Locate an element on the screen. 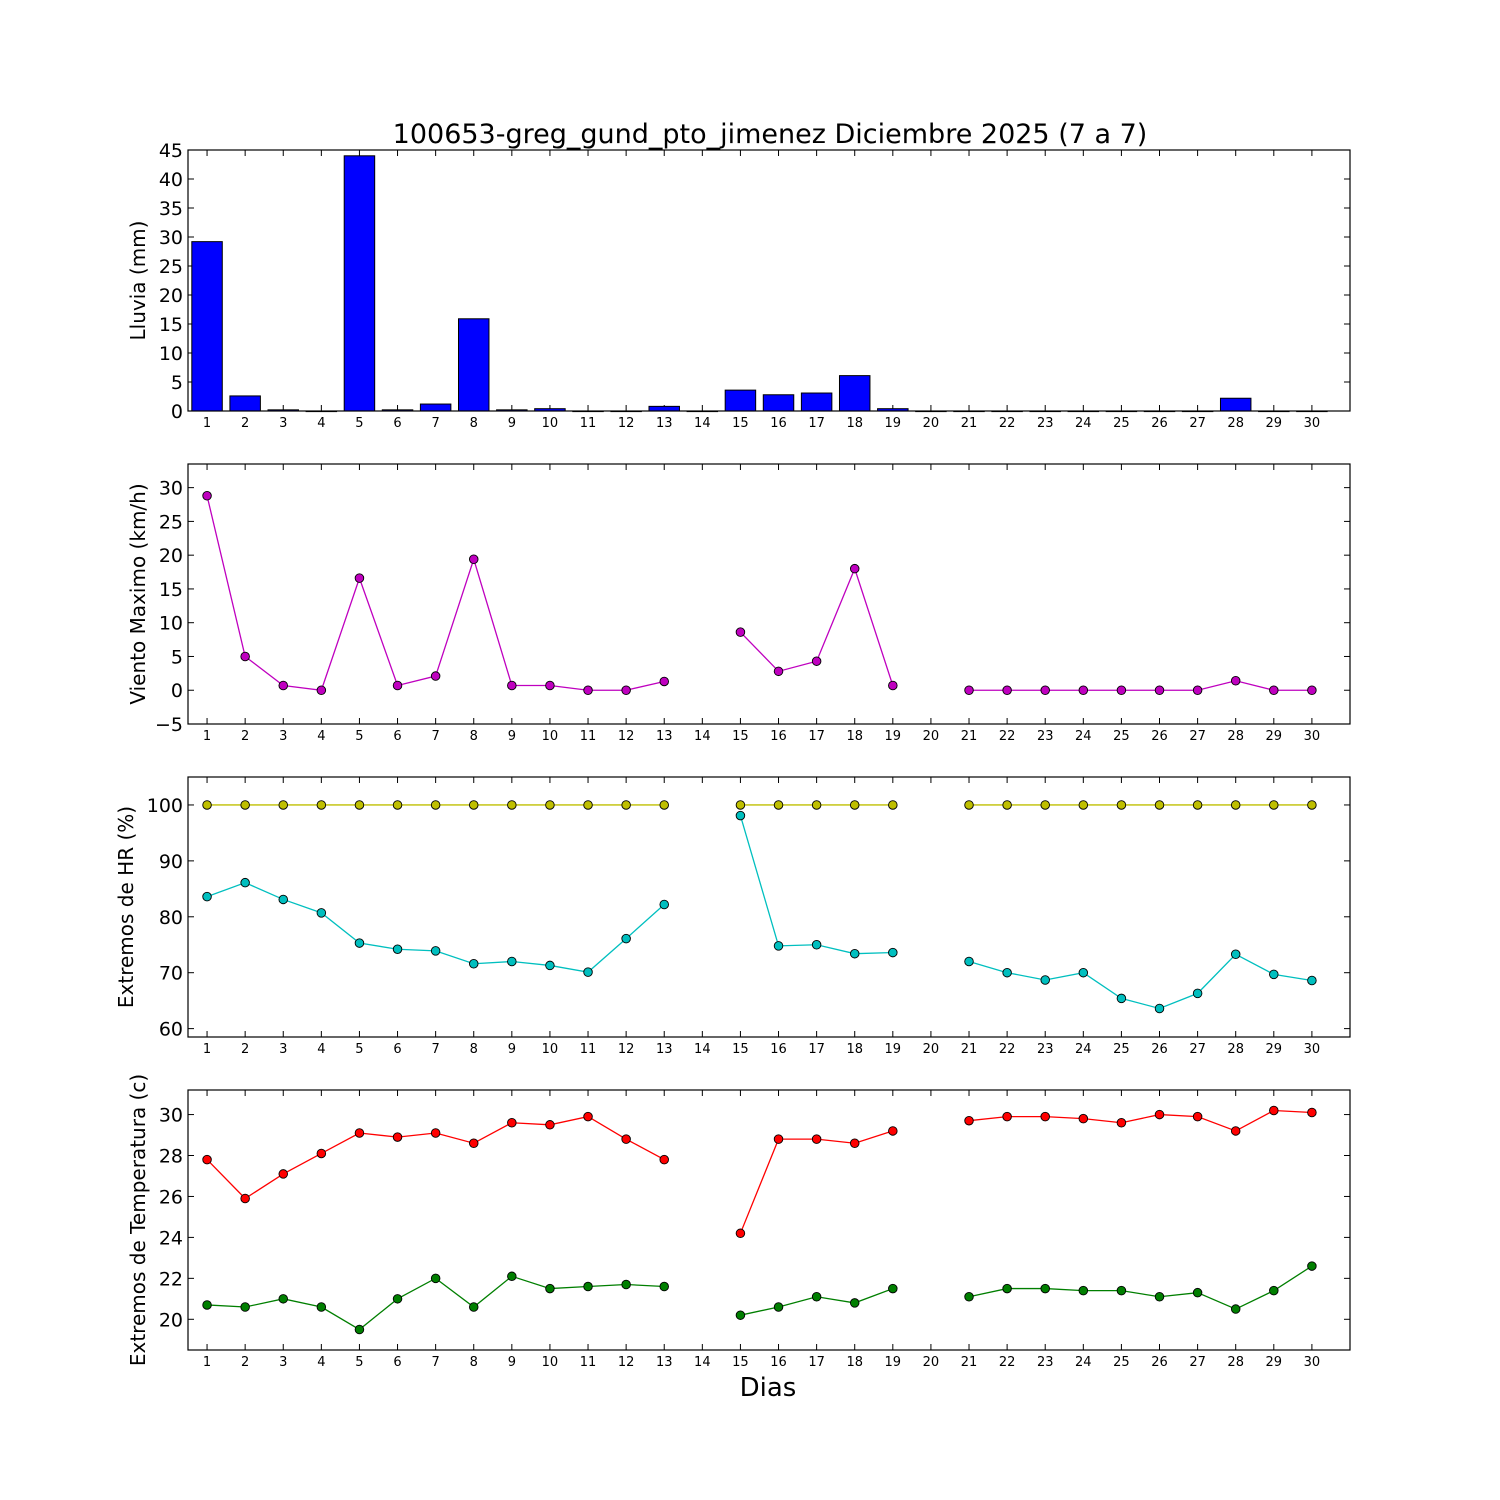  temperature-xtick-label: 4 is located at coordinates (321, 1362).